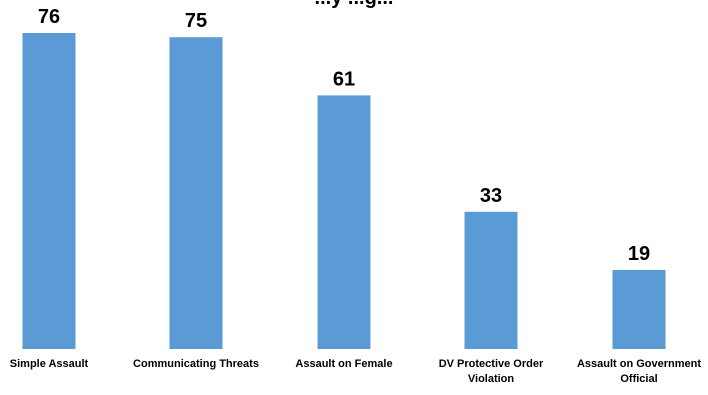 This screenshot has width=708, height=395. I want to click on value-label-3: 33, so click(491, 196).